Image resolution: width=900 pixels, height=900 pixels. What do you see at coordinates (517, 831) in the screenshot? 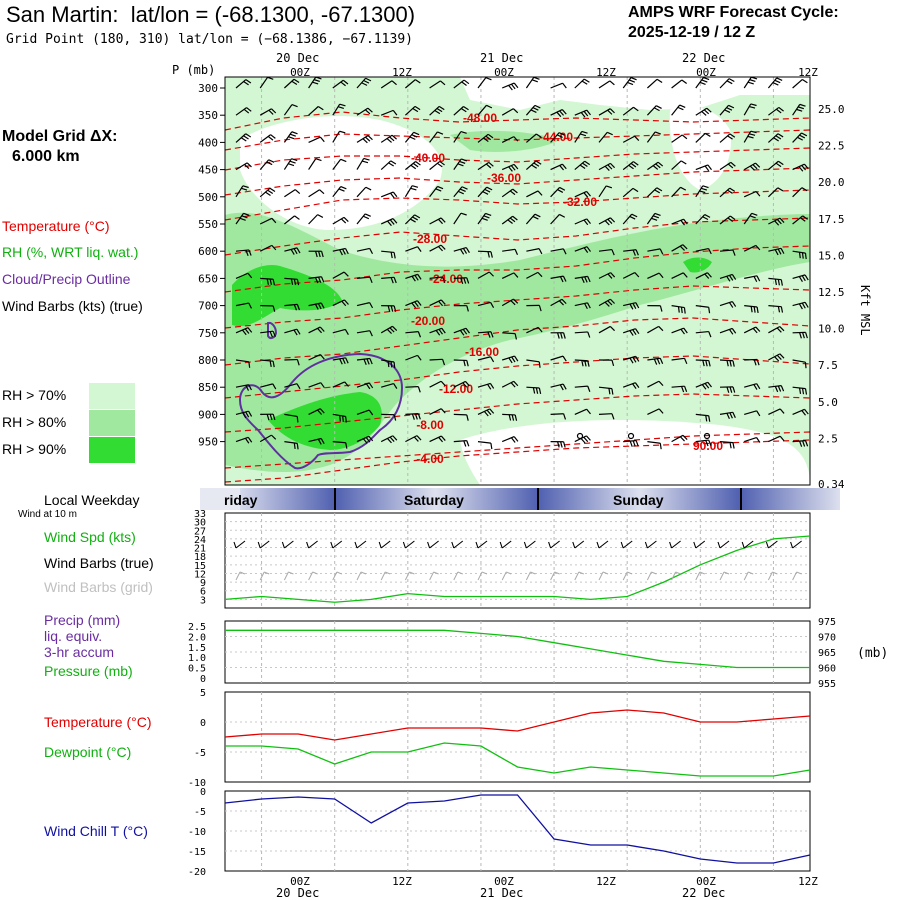
I see `windchill-panel-frame` at bounding box center [517, 831].